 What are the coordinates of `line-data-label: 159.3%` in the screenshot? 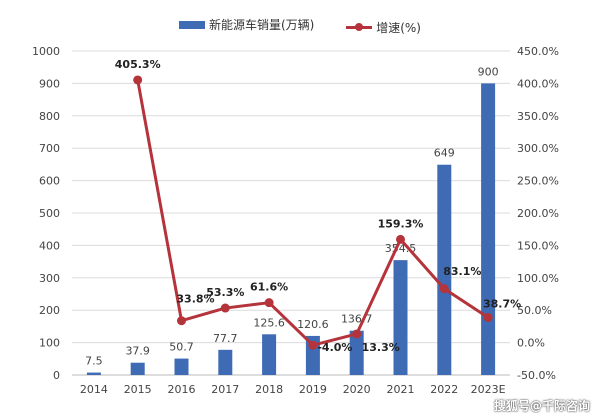 It's located at (401, 223).